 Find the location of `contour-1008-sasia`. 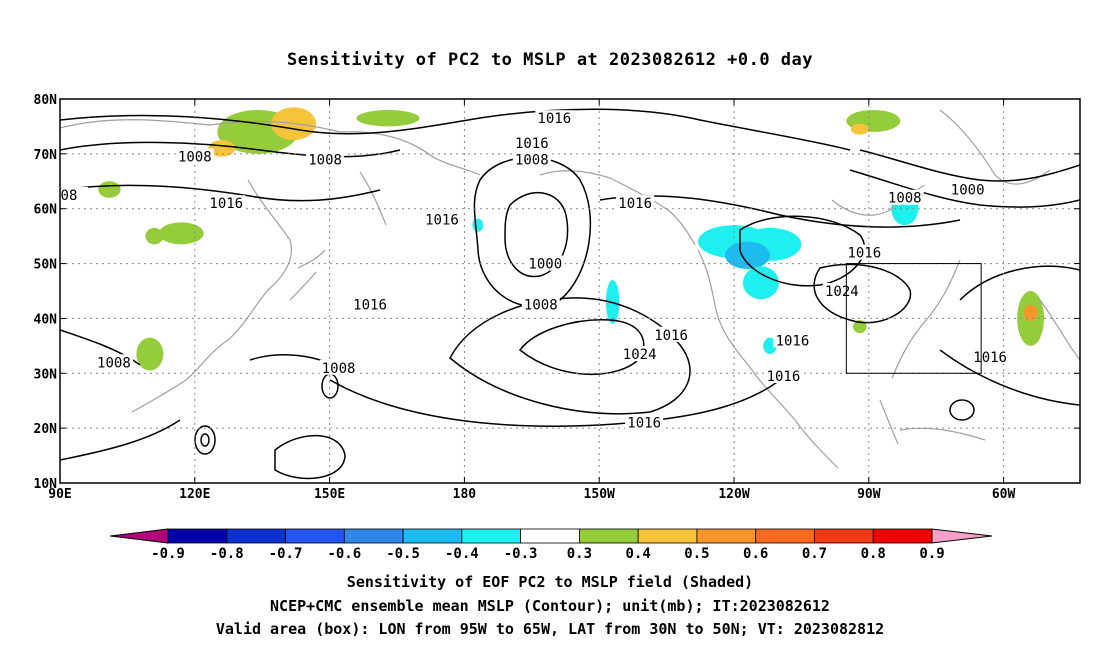

contour-1008-sasia is located at coordinates (100, 347).